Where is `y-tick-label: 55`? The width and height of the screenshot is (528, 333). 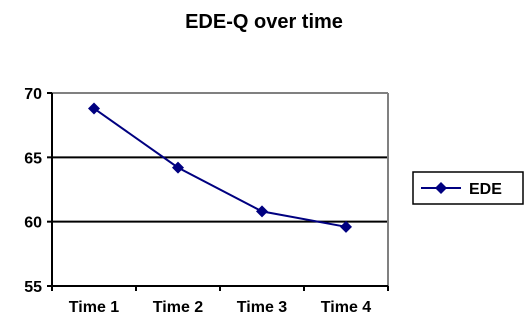
y-tick-label: 55 is located at coordinates (33, 287).